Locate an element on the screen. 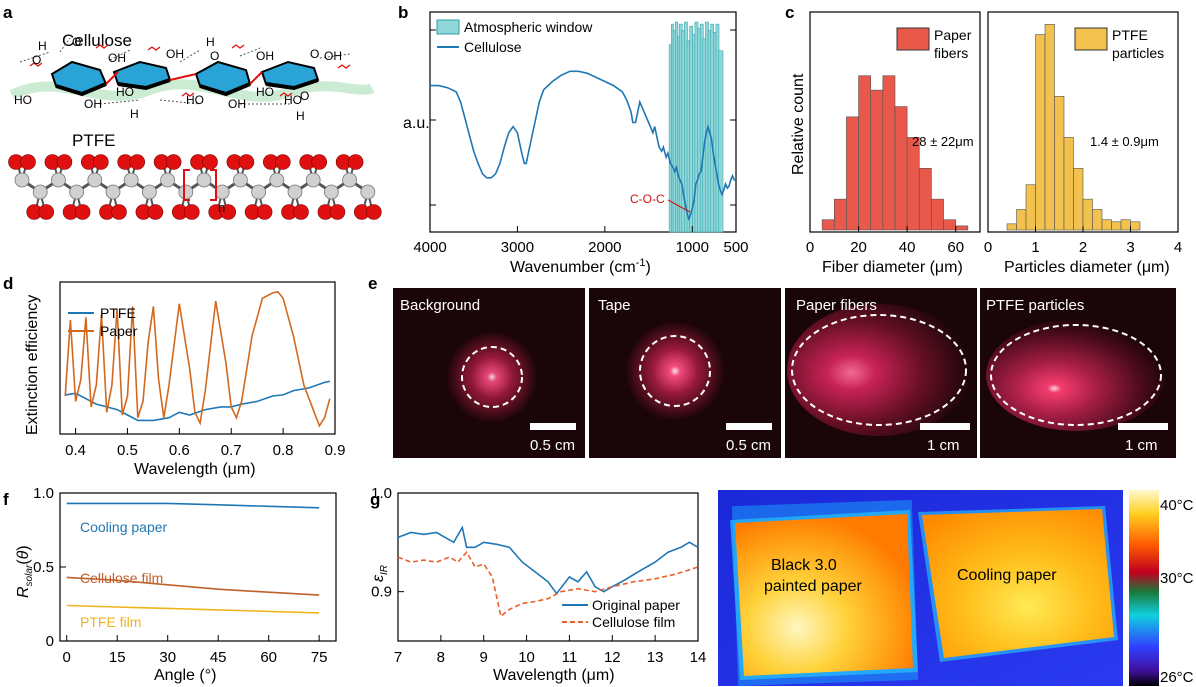 This screenshot has width=1196, height=687. x-tick-label: 14 is located at coordinates (698, 657).